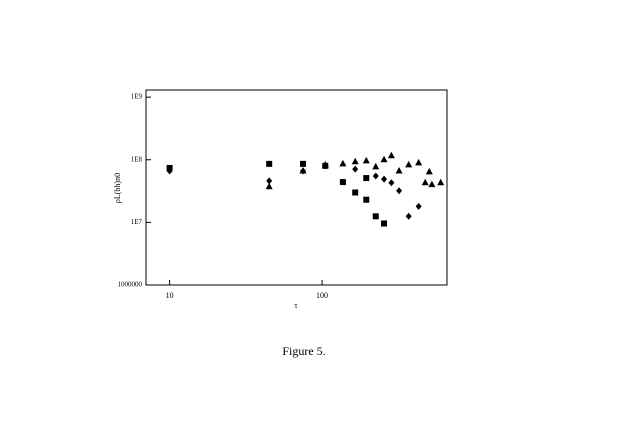 The image size is (639, 428). Describe the element at coordinates (137, 222) in the screenshot. I see `y-tick-label: 1E7` at that location.